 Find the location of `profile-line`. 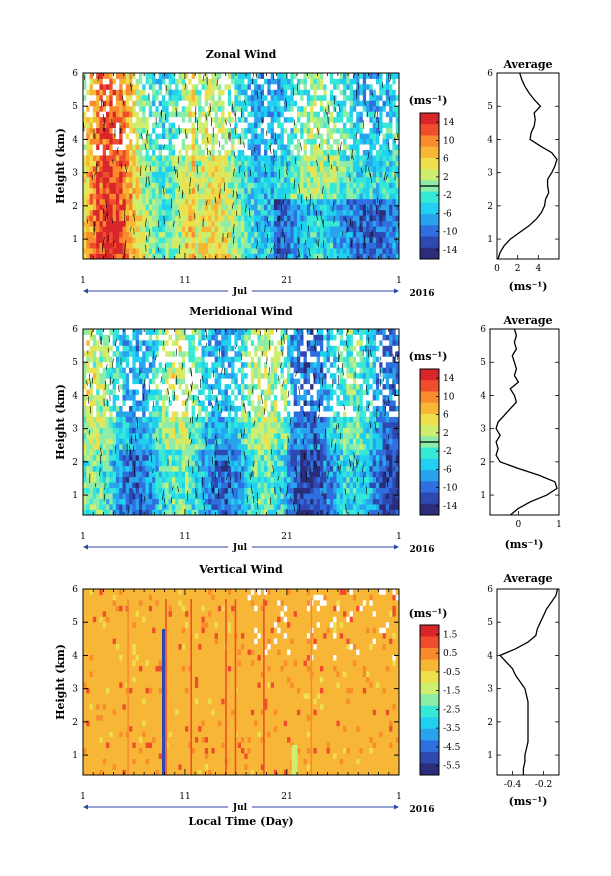

profile-line is located at coordinates (526, 422).